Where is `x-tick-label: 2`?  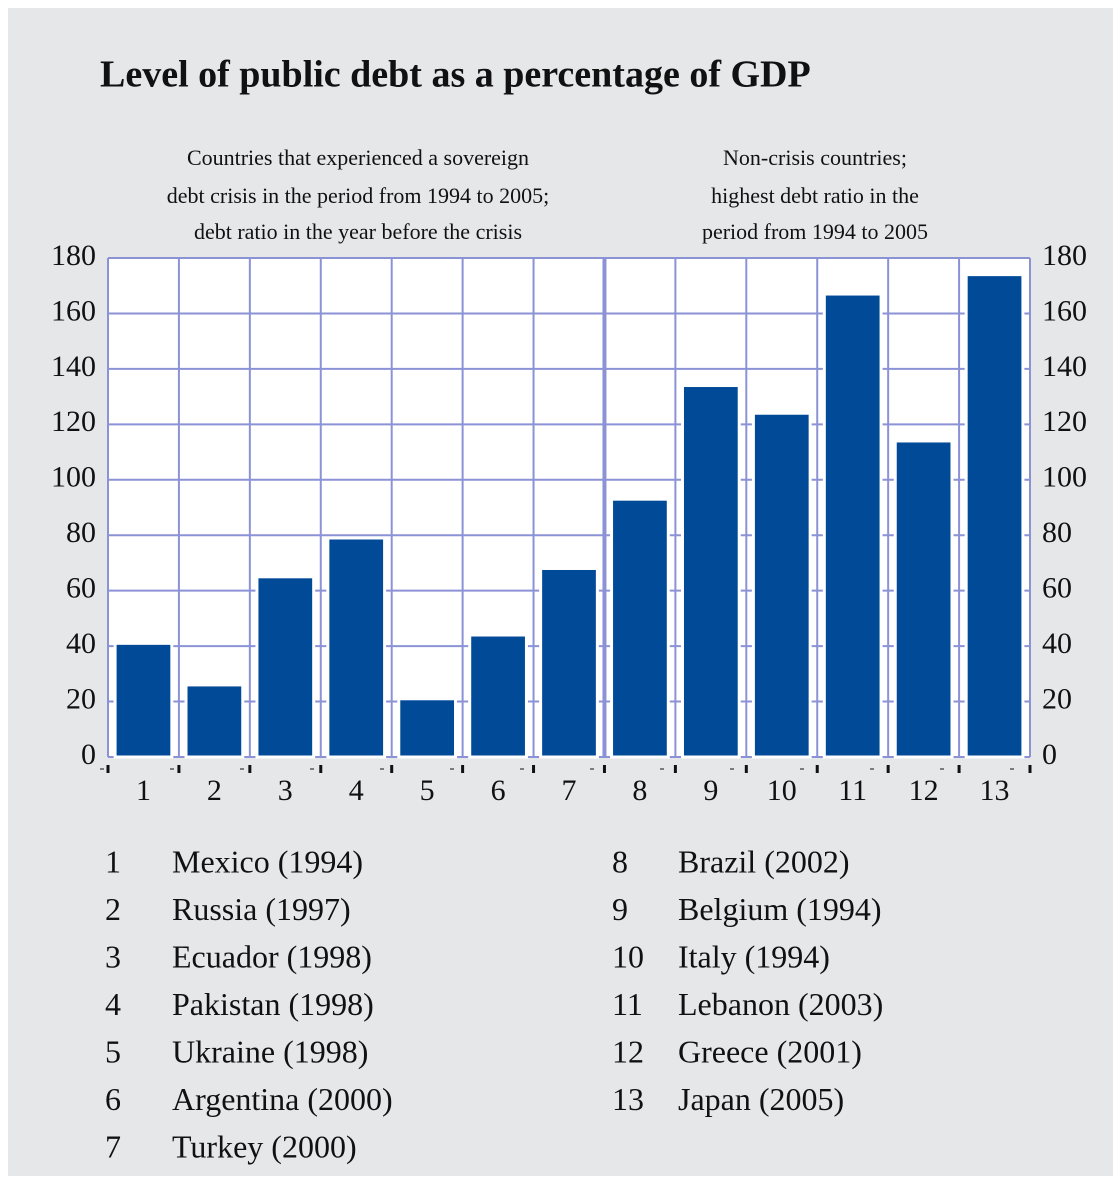
x-tick-label: 2 is located at coordinates (214, 790).